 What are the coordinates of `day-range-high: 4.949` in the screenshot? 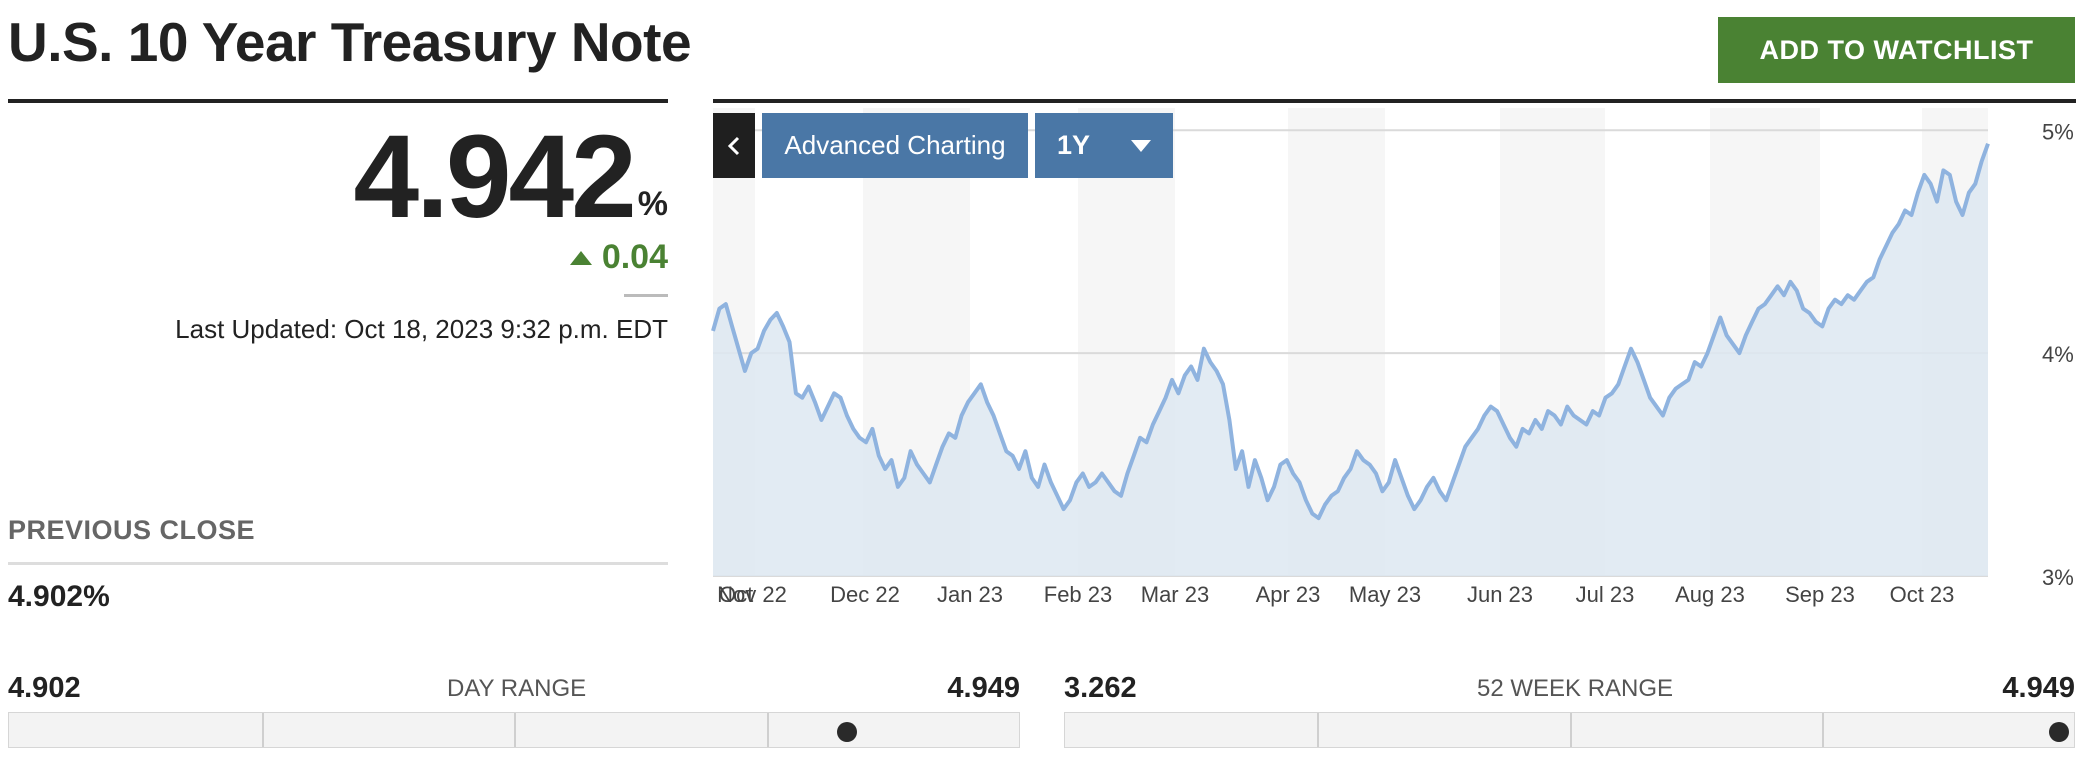 It's located at (983, 688).